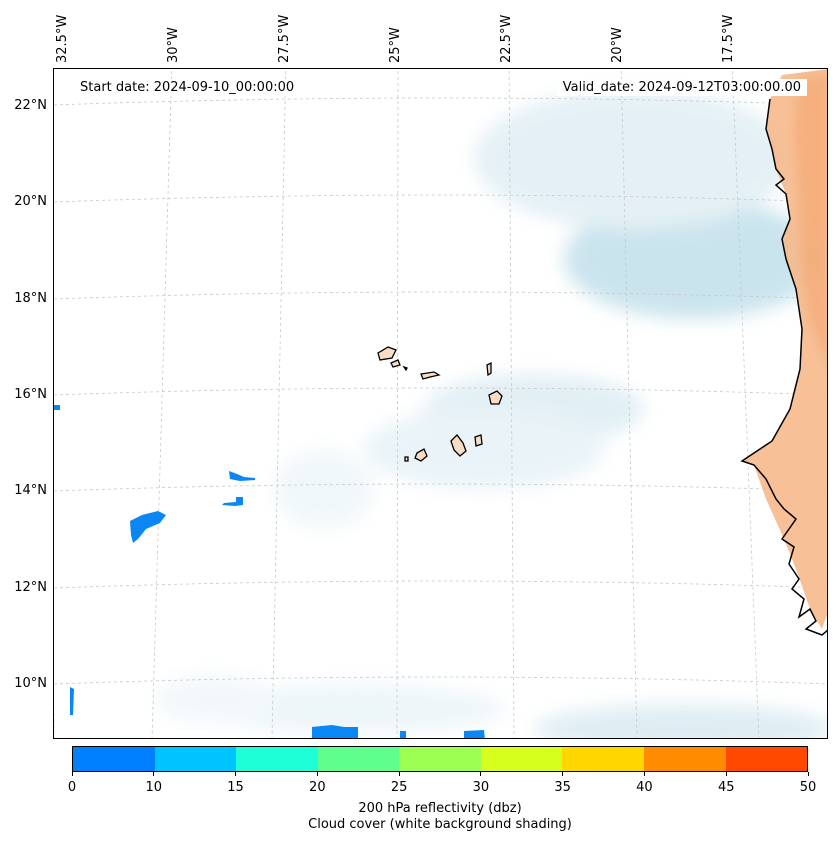  What do you see at coordinates (458, 445) in the screenshot?
I see `island-santiago` at bounding box center [458, 445].